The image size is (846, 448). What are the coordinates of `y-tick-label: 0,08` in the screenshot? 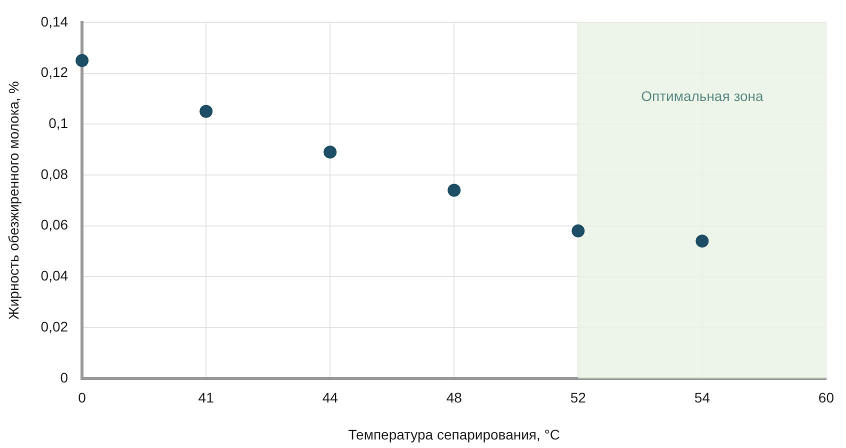 It's located at (54, 174).